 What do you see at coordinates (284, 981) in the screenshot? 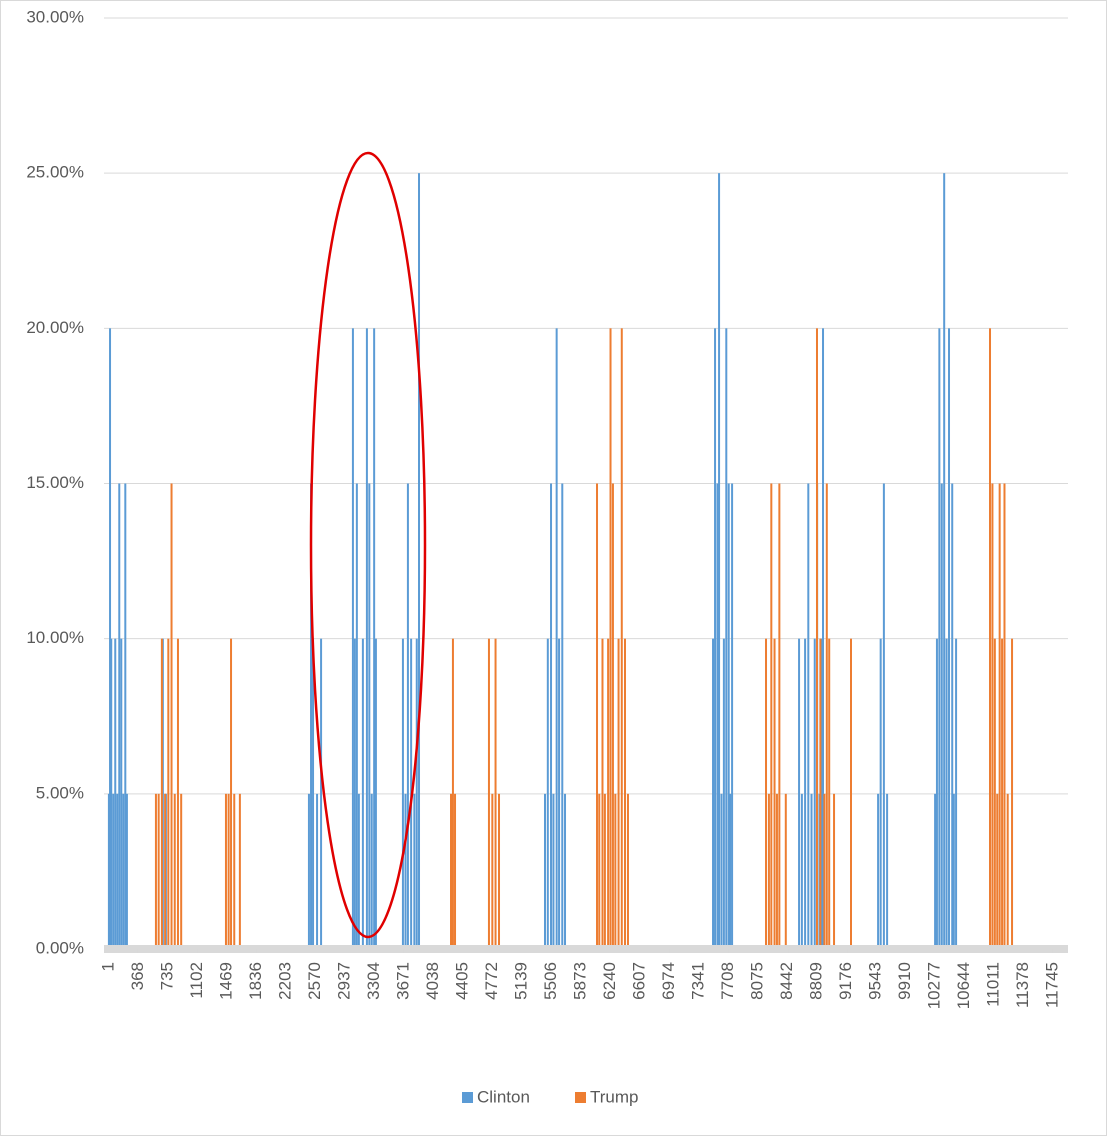
I see `x-tick-label: 2203` at bounding box center [284, 981].